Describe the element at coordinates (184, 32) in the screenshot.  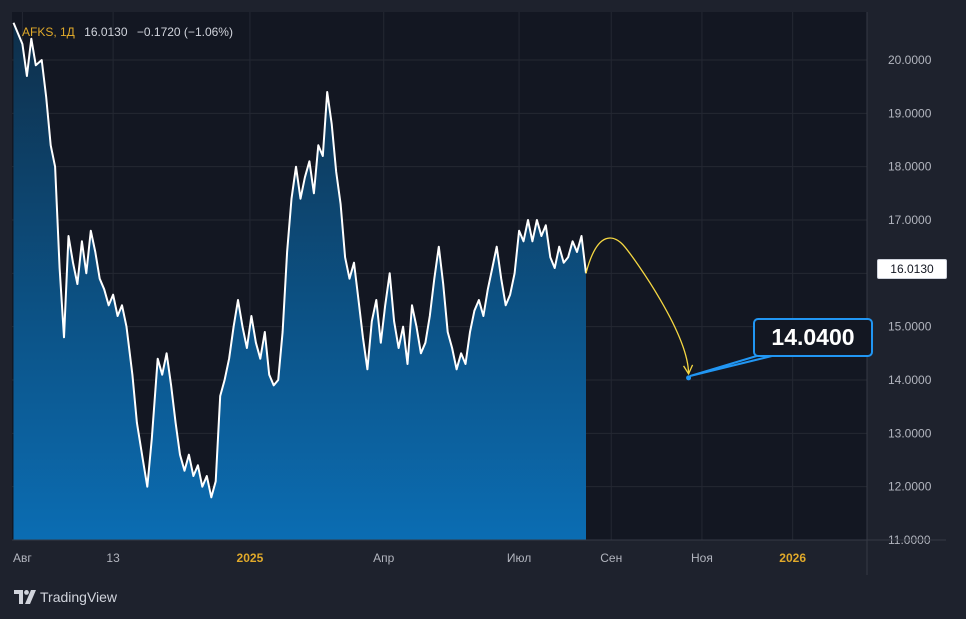
I see `legend-change: −0.1720 (−1.06%)` at that location.